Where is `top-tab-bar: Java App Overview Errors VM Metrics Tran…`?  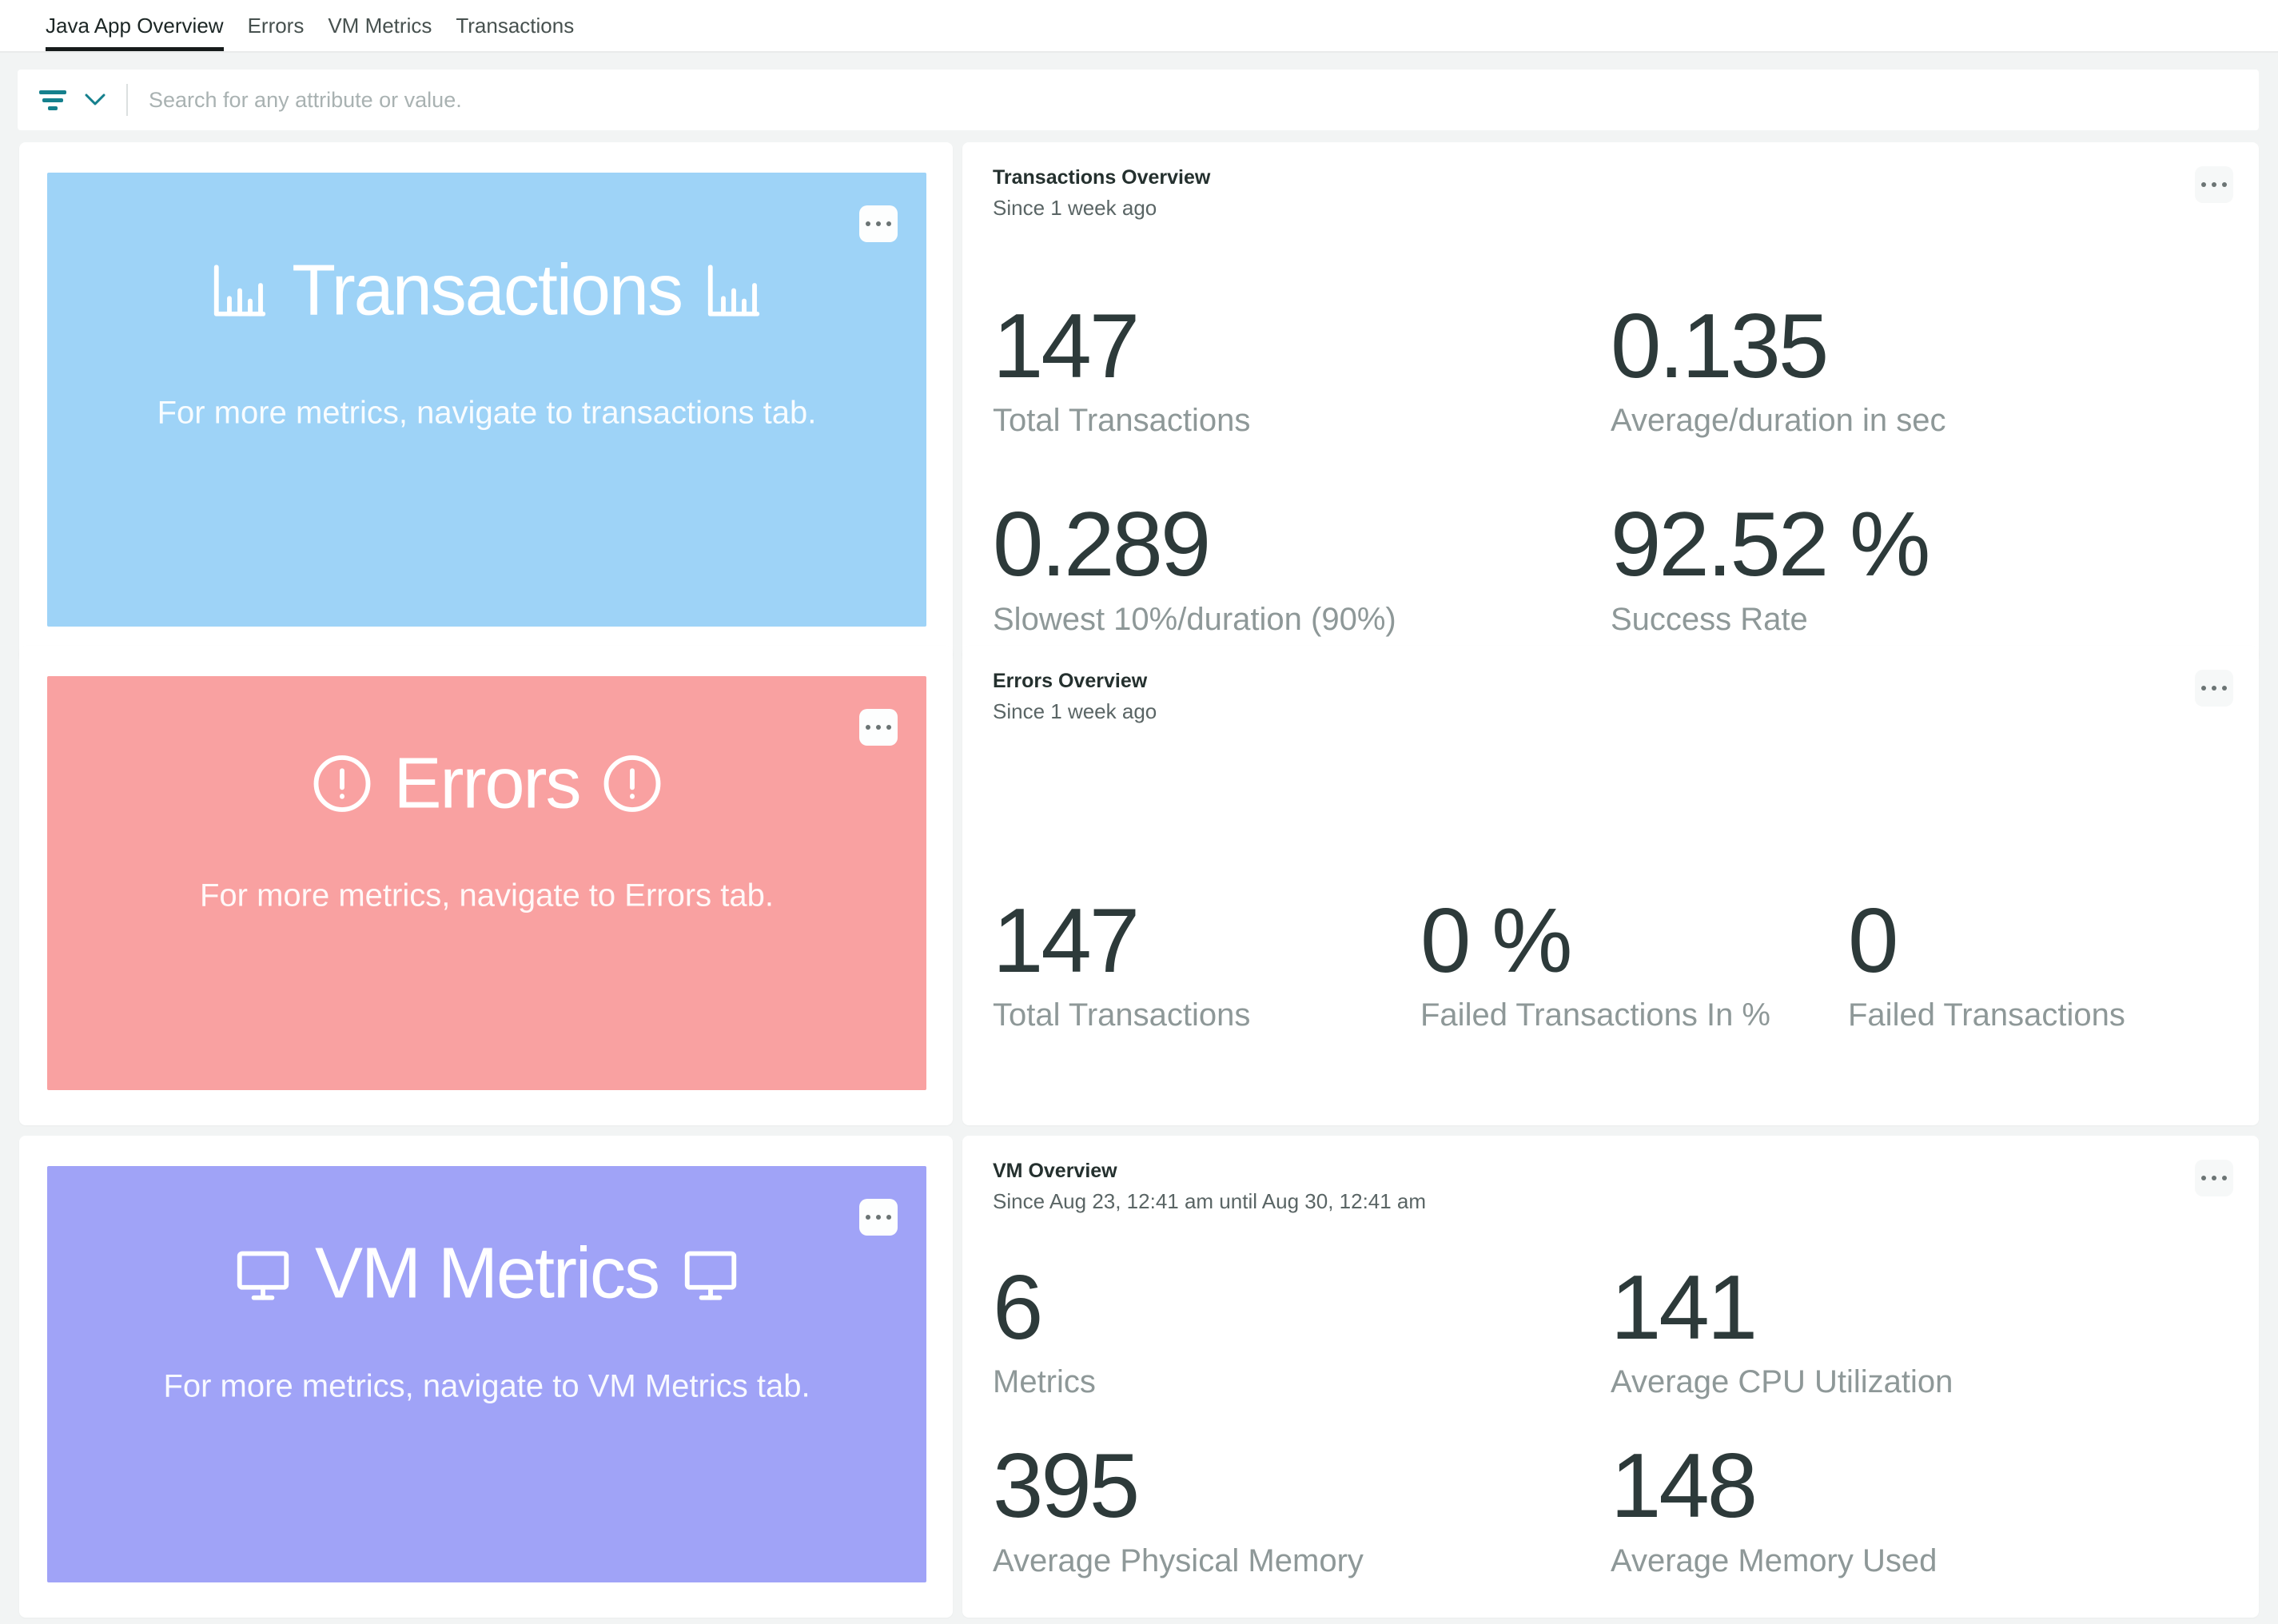
top-tab-bar: Java App Overview Errors VM Metrics Tran… is located at coordinates (1139, 27).